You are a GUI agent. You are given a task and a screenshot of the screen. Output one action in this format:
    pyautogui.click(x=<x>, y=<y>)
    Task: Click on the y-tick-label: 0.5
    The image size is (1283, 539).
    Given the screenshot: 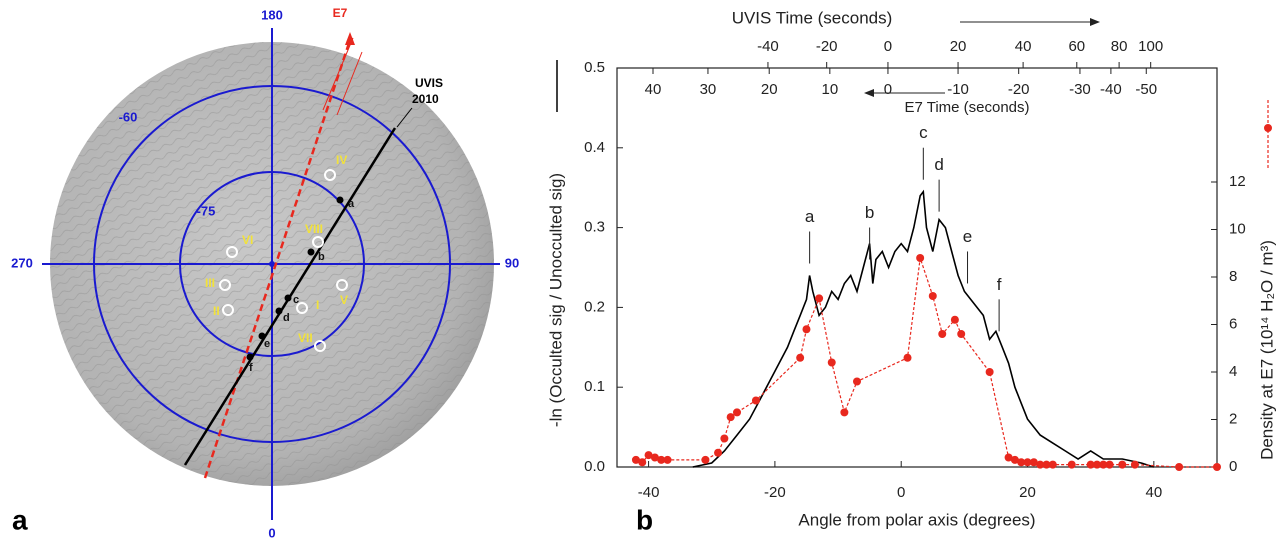 What is the action you would take?
    pyautogui.click(x=594, y=67)
    